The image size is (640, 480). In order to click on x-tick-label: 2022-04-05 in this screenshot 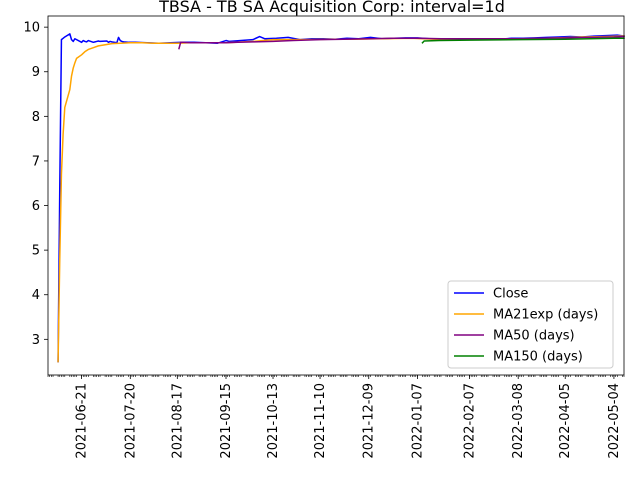, I will do `click(565, 421)`.